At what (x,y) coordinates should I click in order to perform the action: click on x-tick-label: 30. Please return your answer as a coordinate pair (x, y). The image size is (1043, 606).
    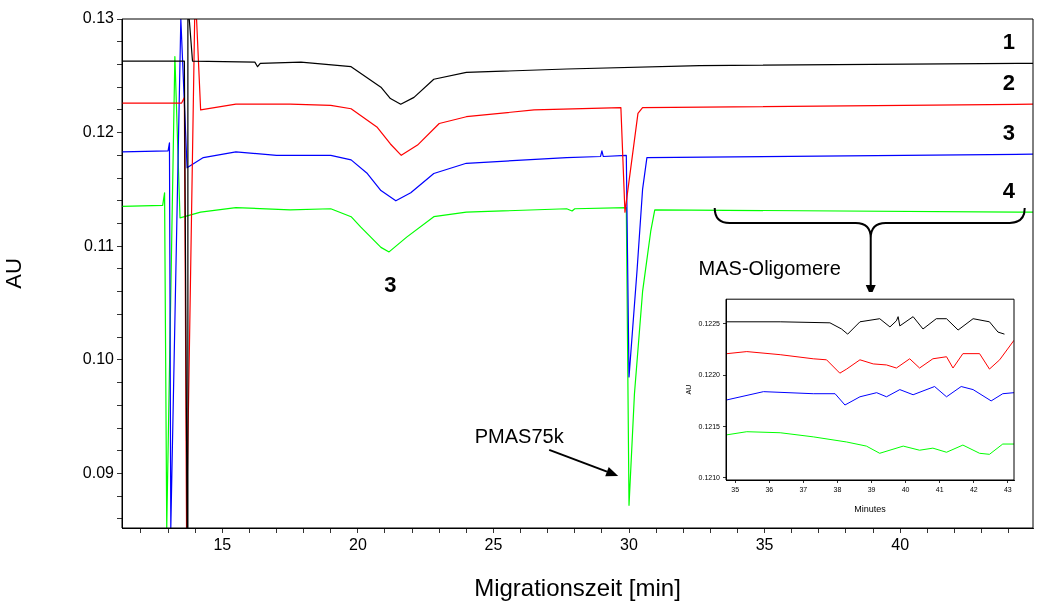
    Looking at the image, I should click on (629, 545).